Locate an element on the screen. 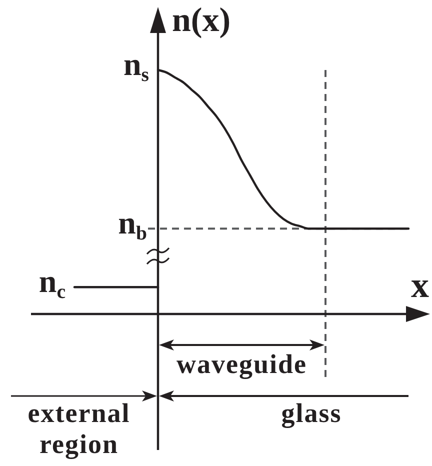 The width and height of the screenshot is (432, 466). annotation: n$_{s}$ is located at coordinates (136, 66).